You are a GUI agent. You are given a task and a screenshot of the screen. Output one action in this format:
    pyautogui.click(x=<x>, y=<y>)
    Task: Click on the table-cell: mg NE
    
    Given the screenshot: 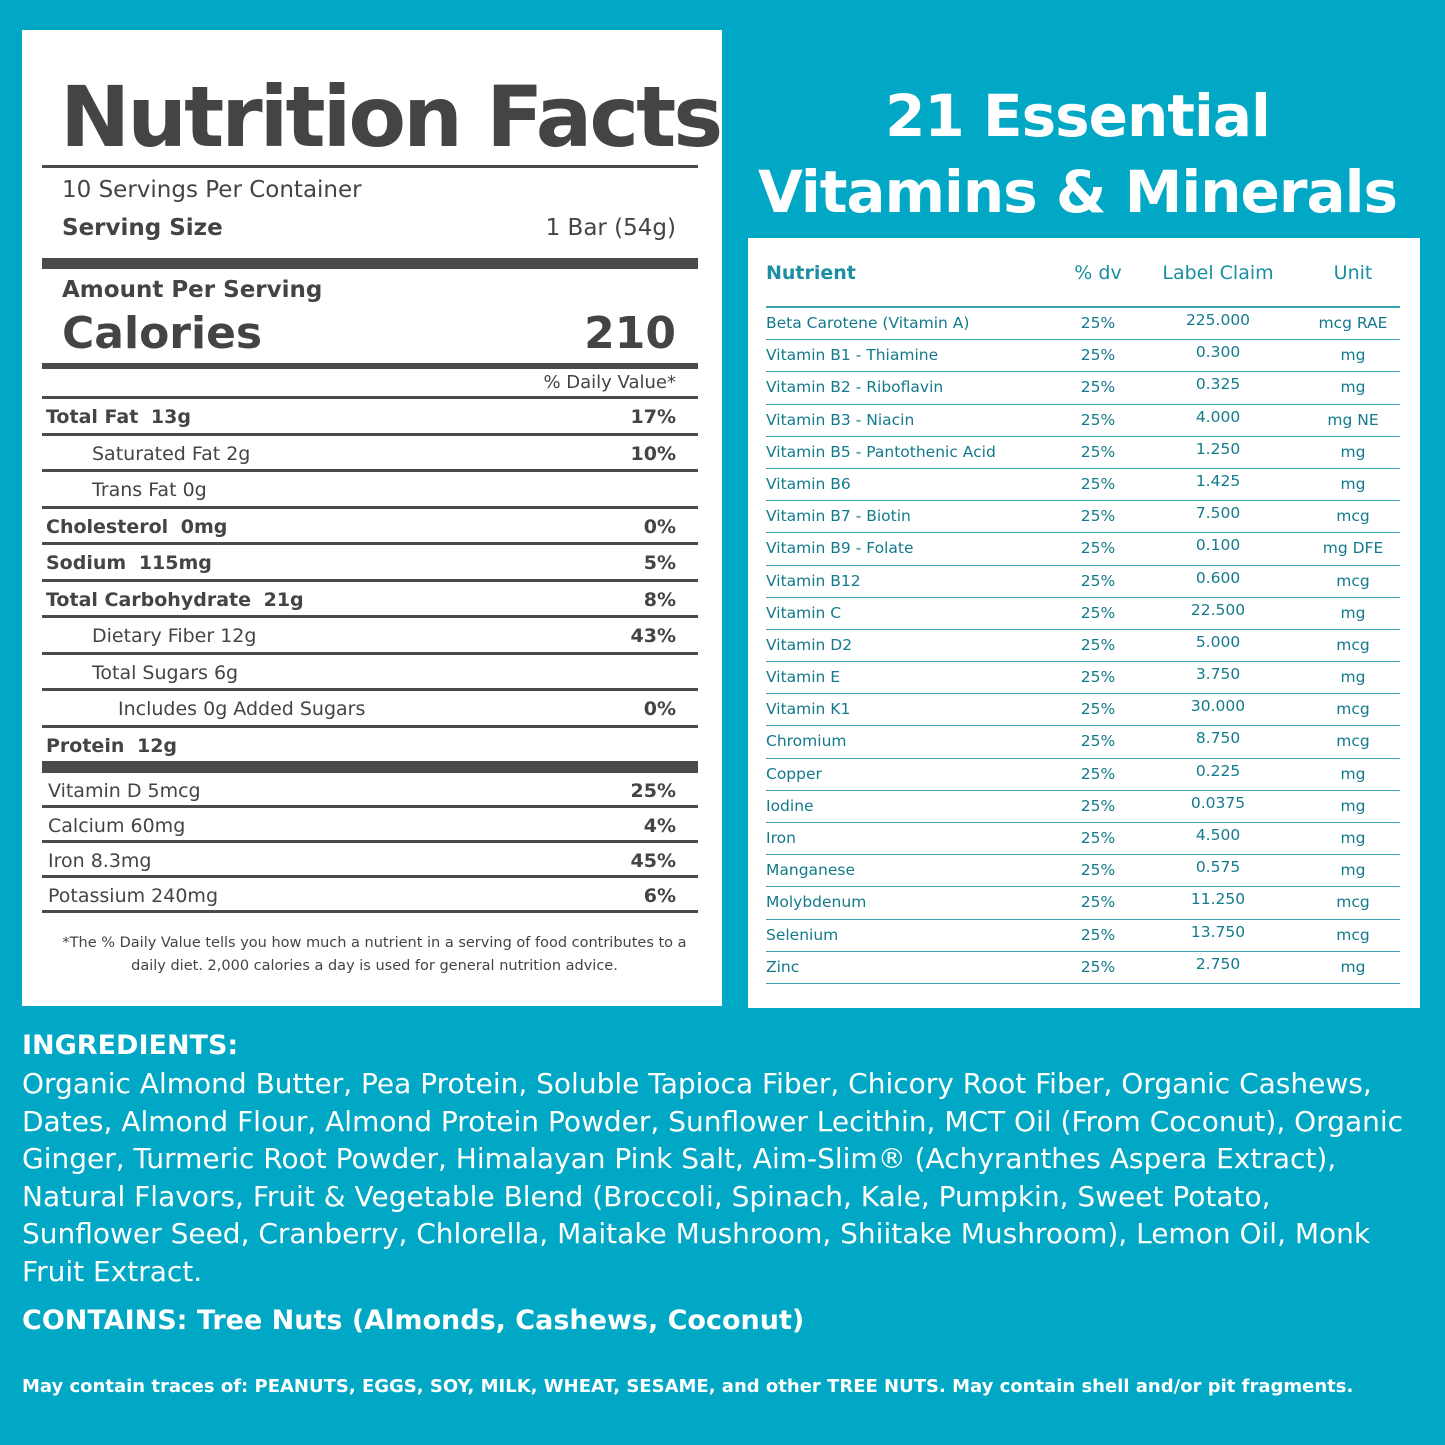 What is the action you would take?
    pyautogui.click(x=1353, y=419)
    